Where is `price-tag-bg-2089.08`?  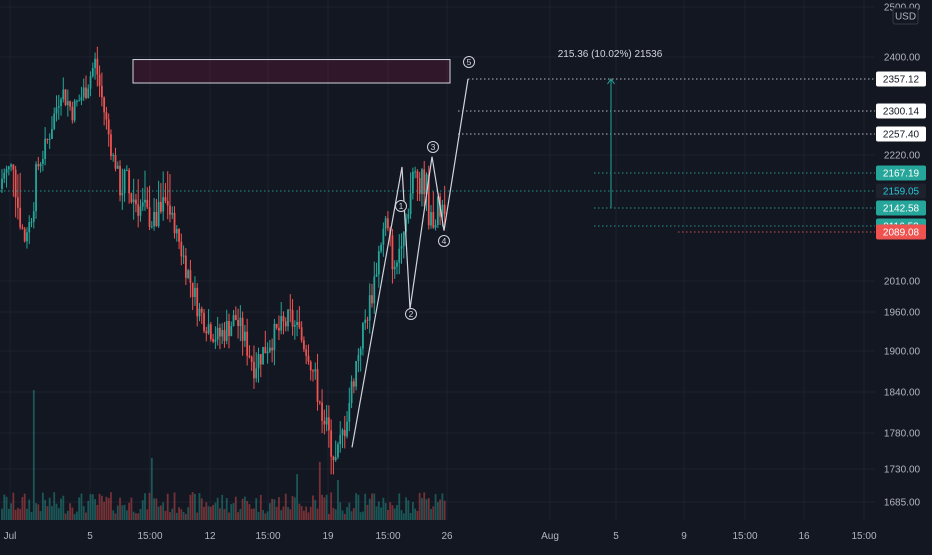
price-tag-bg-2089.08 is located at coordinates (901, 232).